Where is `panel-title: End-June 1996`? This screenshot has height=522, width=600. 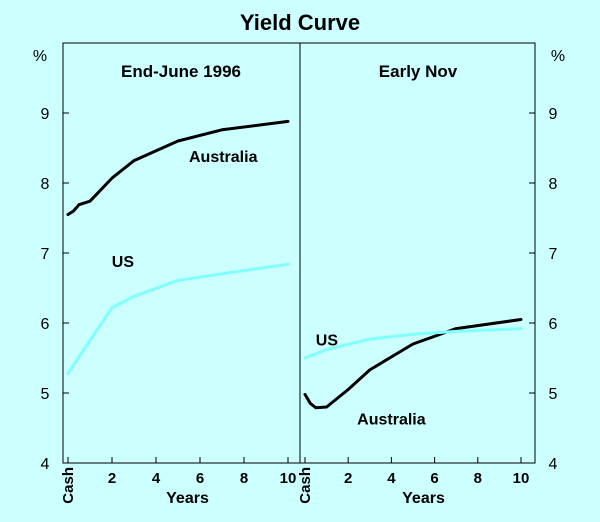 panel-title: End-June 1996 is located at coordinates (181, 71).